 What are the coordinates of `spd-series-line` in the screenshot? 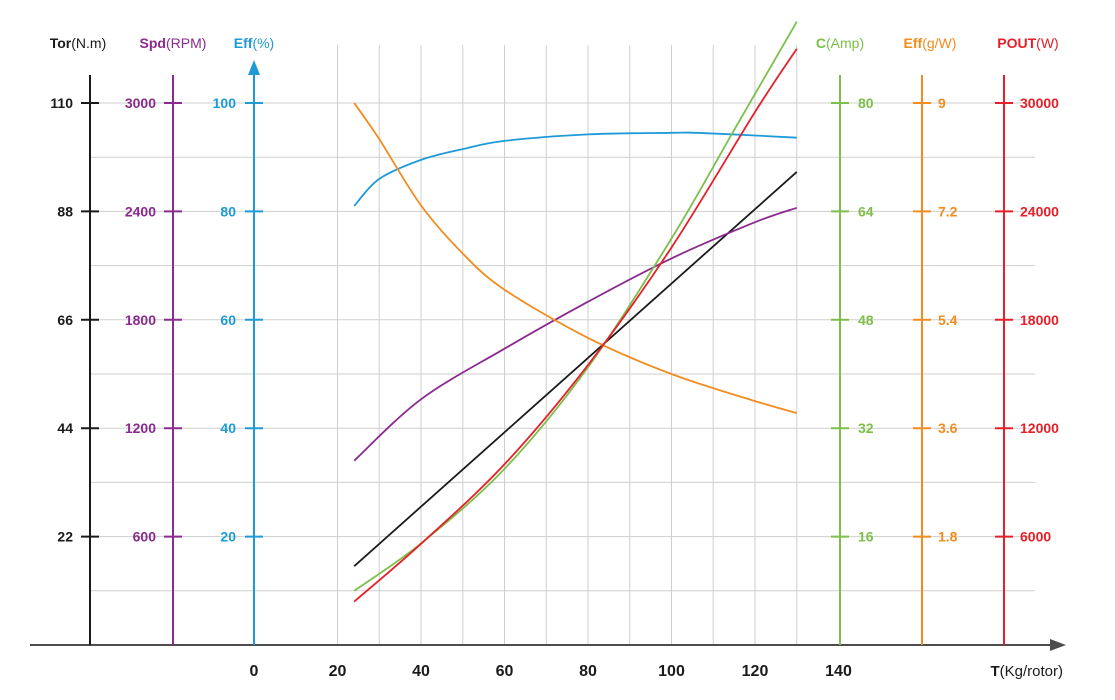 It's located at (575, 334).